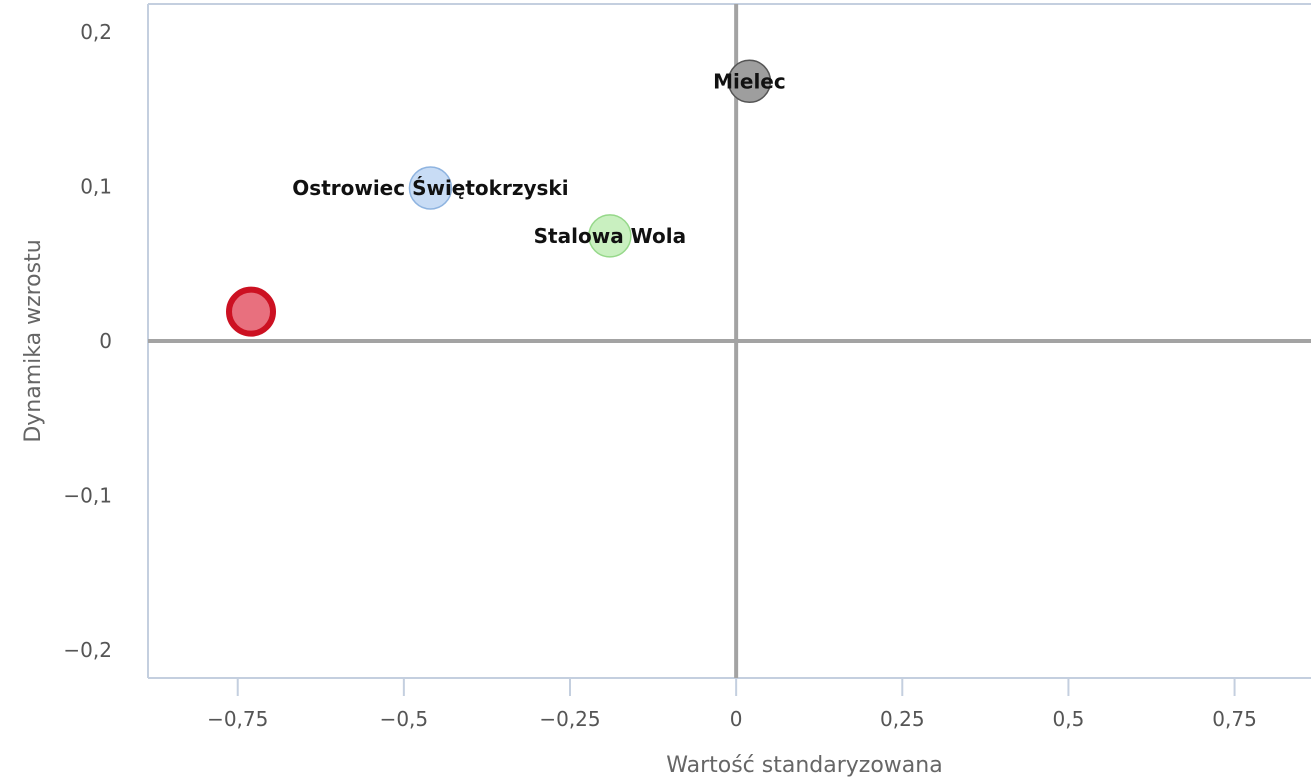  I want to click on y-axis-ticks: −0,2 −0,1 0 0,1 0,2, so click(87, 341).